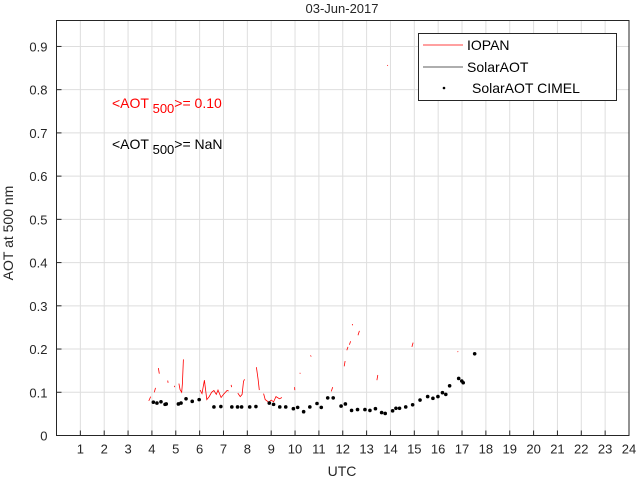 The width and height of the screenshot is (640, 480). What do you see at coordinates (175, 449) in the screenshot?
I see `x-tick-label: 5` at bounding box center [175, 449].